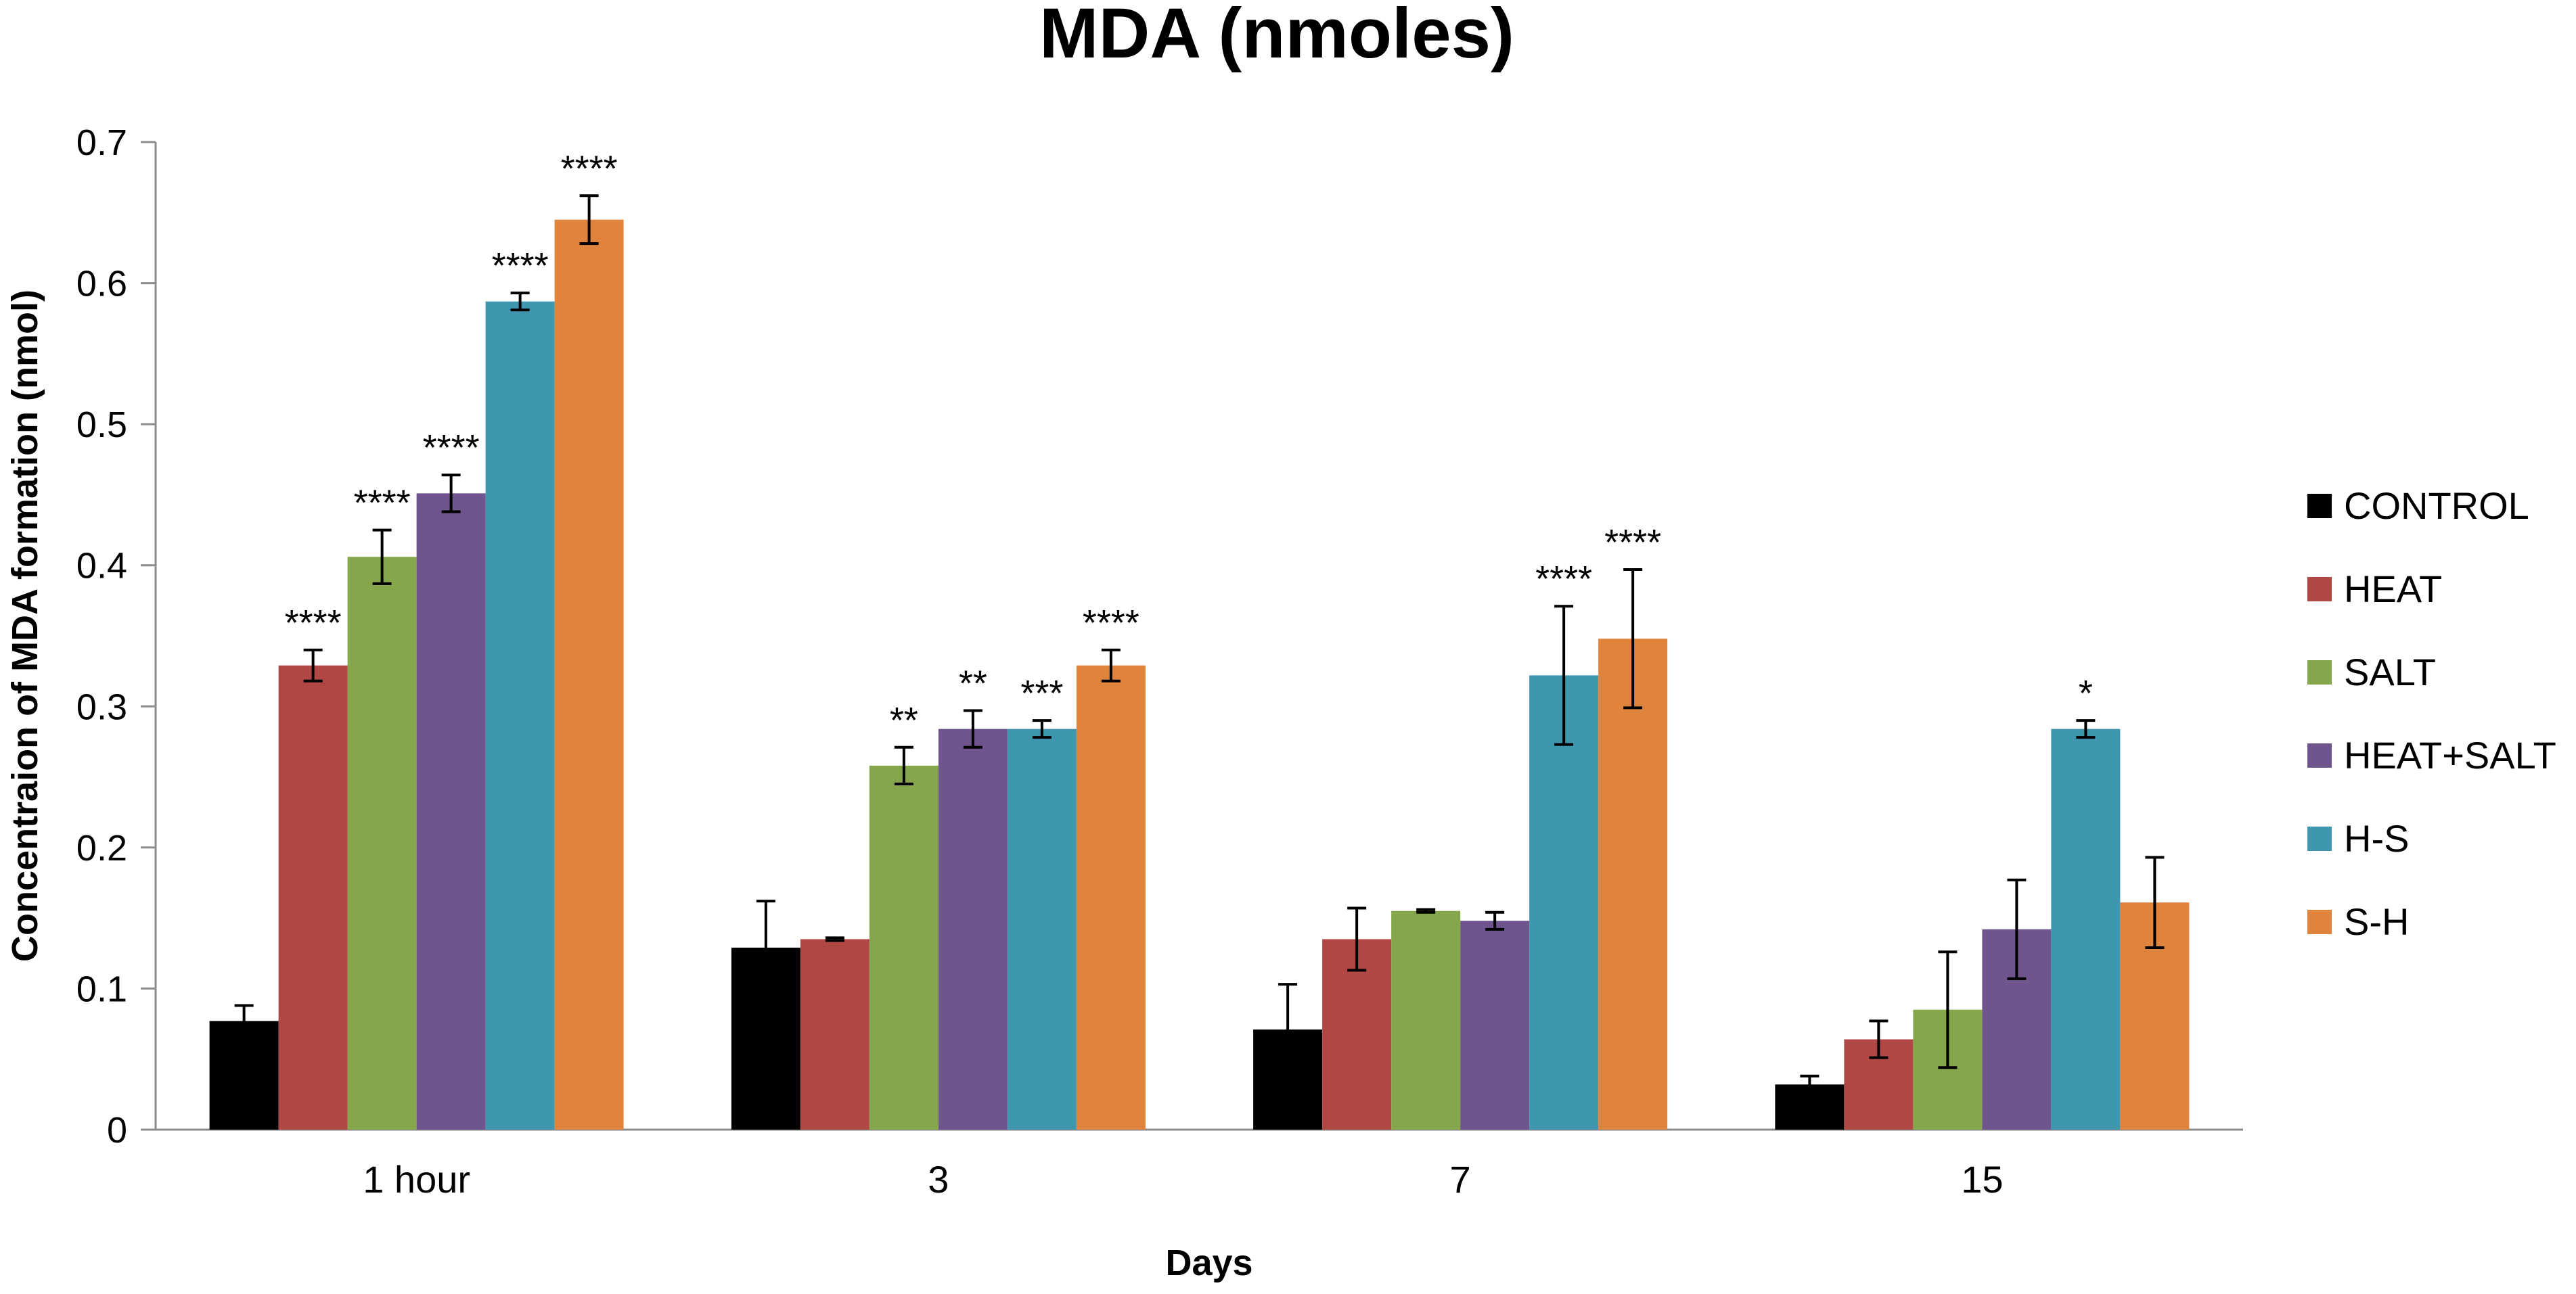  Describe the element at coordinates (102, 707) in the screenshot. I see `y-tick-label: 0.3` at that location.